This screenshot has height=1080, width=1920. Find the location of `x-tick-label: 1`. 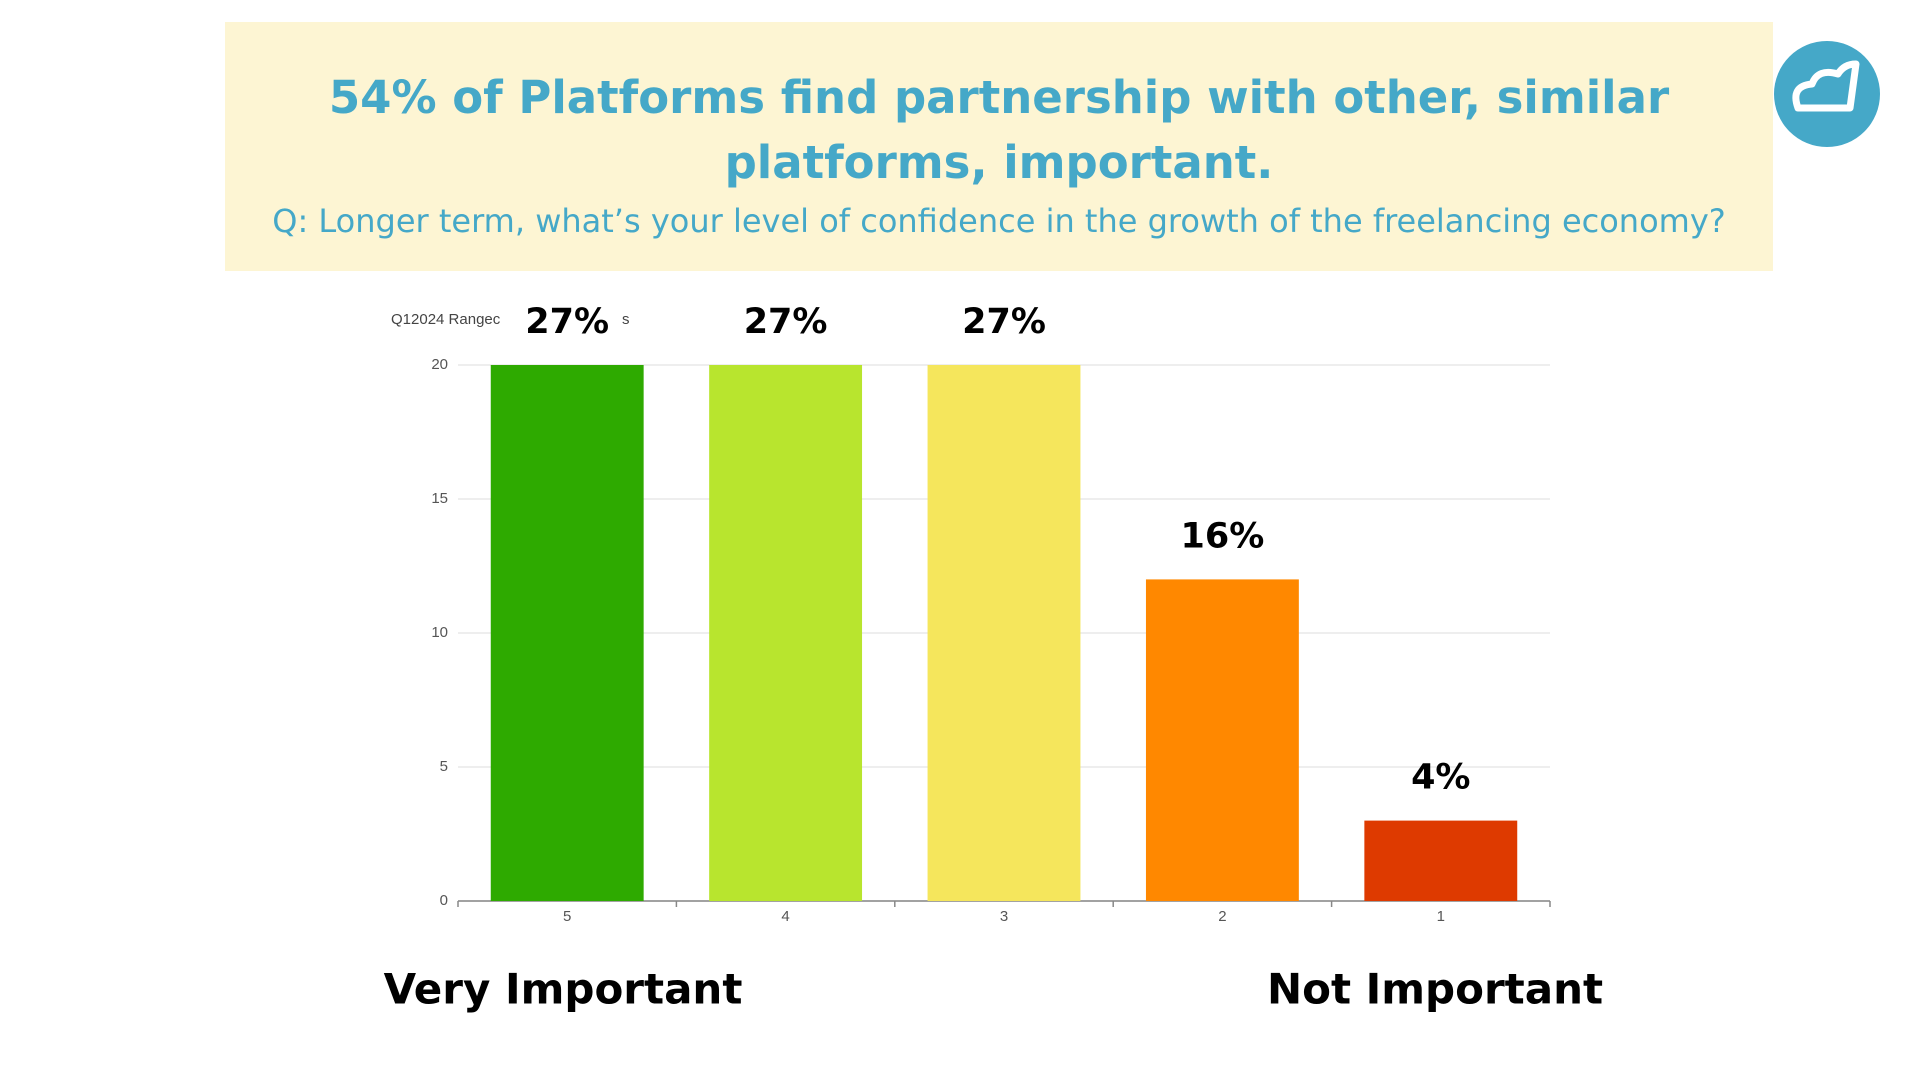

x-tick-label: 1 is located at coordinates (1441, 916).